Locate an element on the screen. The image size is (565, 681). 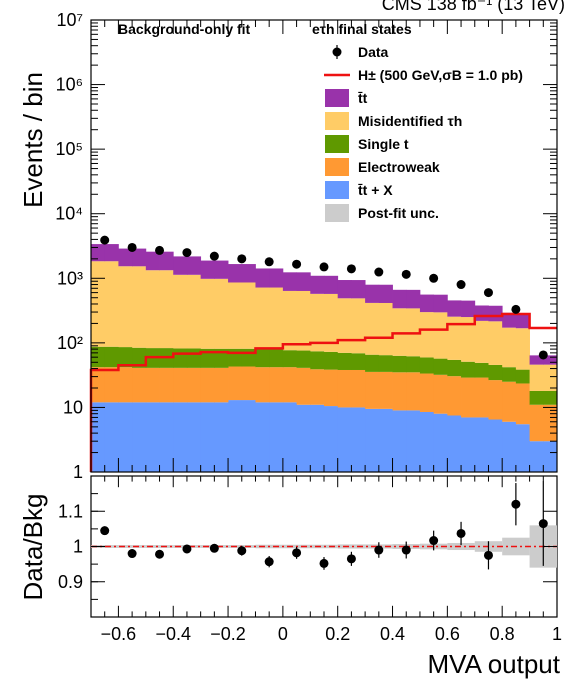
ytick-label-top-0: 1 is located at coordinates (78, 472).